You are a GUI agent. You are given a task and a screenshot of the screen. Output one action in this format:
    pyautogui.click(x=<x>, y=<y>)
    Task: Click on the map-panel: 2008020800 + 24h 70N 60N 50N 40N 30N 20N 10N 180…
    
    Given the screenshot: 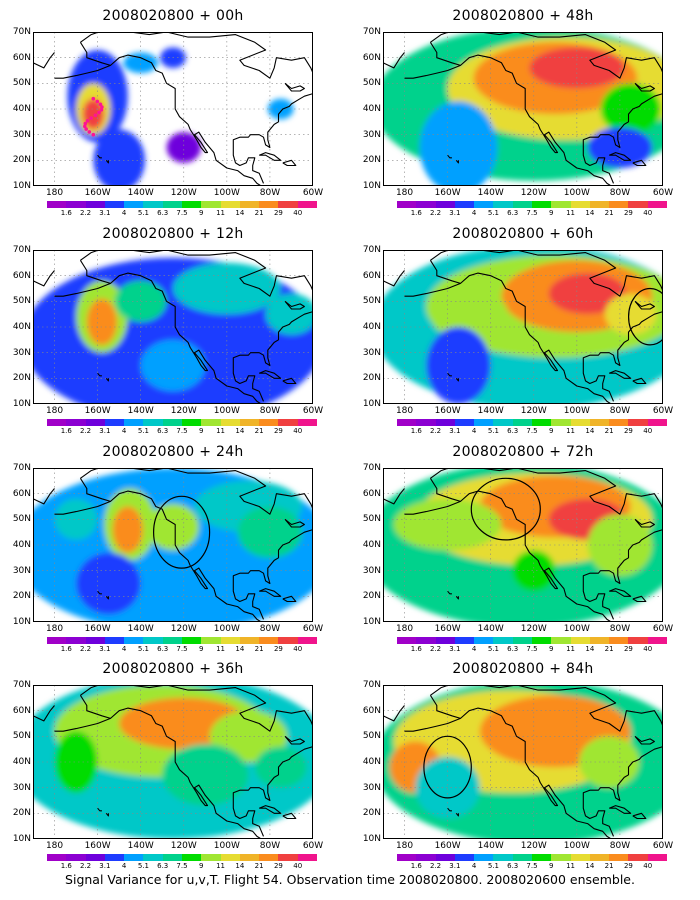 What is the action you would take?
    pyautogui.click(x=165, y=553)
    